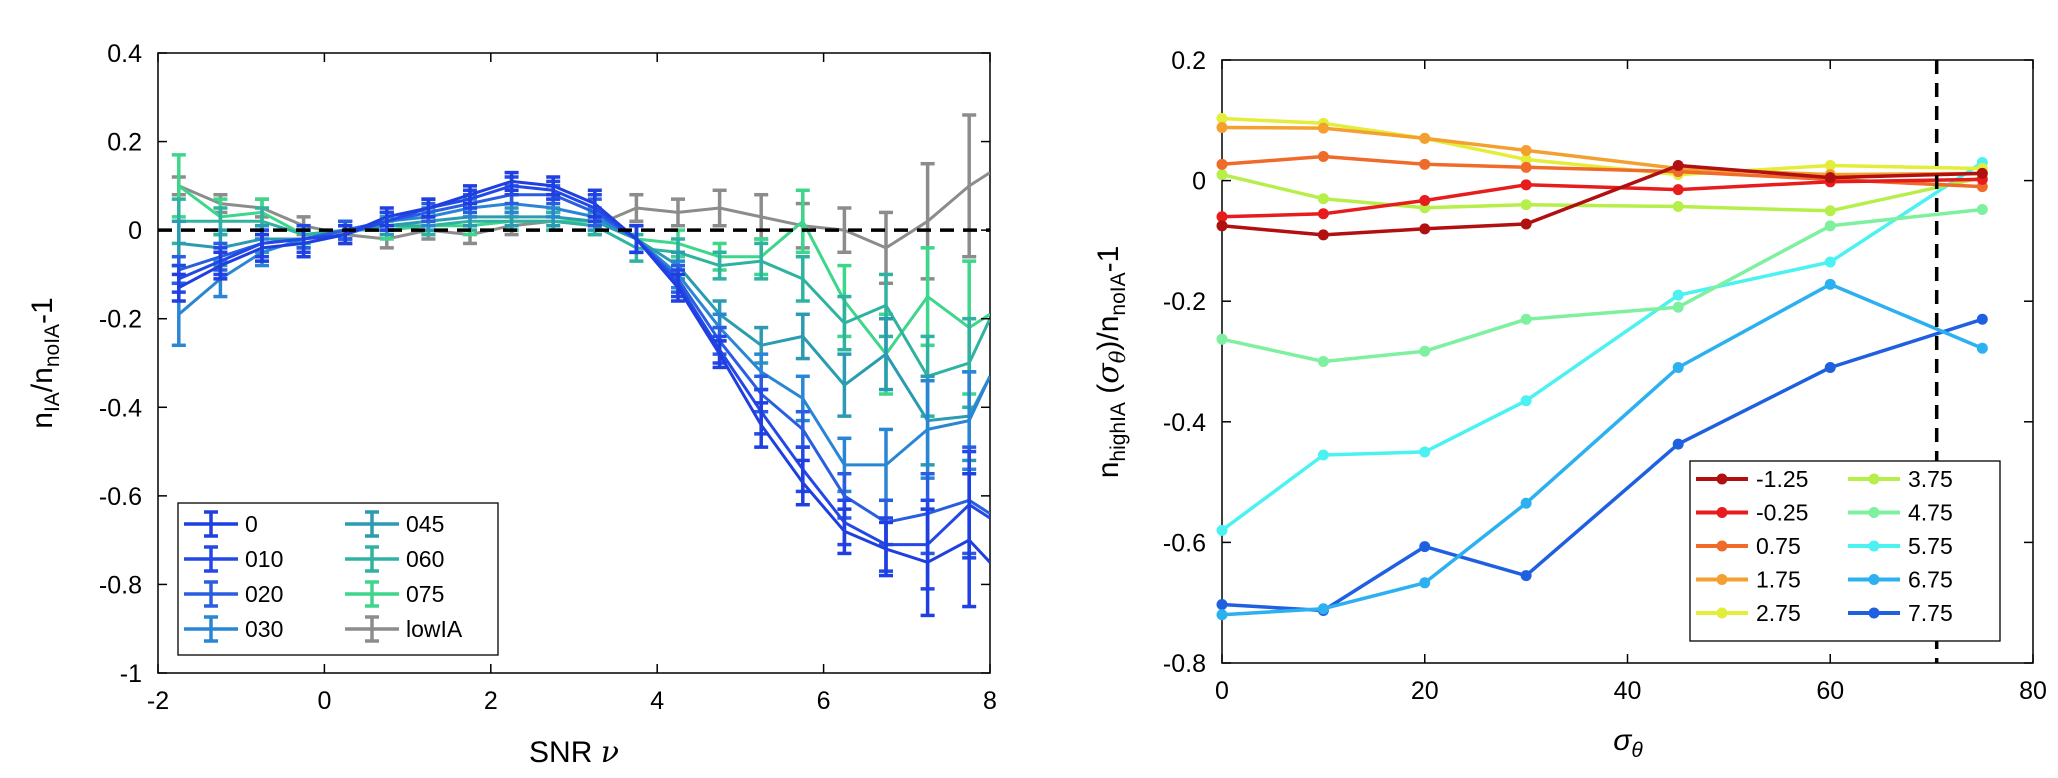  Describe the element at coordinates (120, 497) in the screenshot. I see `left-y-tick-label: -0.6` at that location.